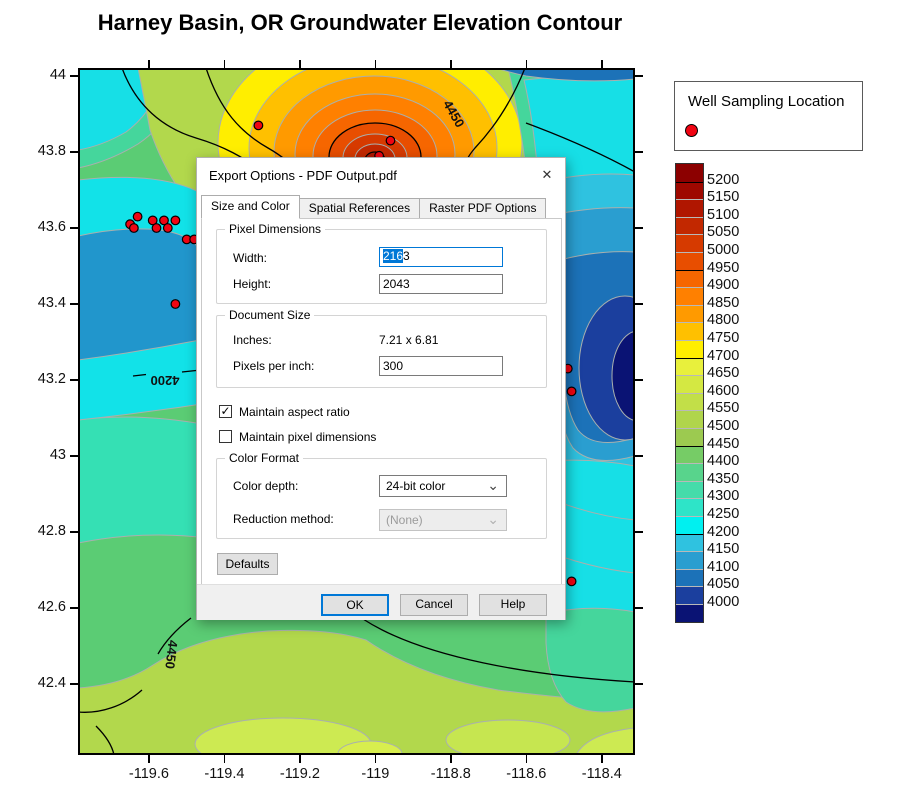  I want to click on well-marker-icon, so click(691, 130).